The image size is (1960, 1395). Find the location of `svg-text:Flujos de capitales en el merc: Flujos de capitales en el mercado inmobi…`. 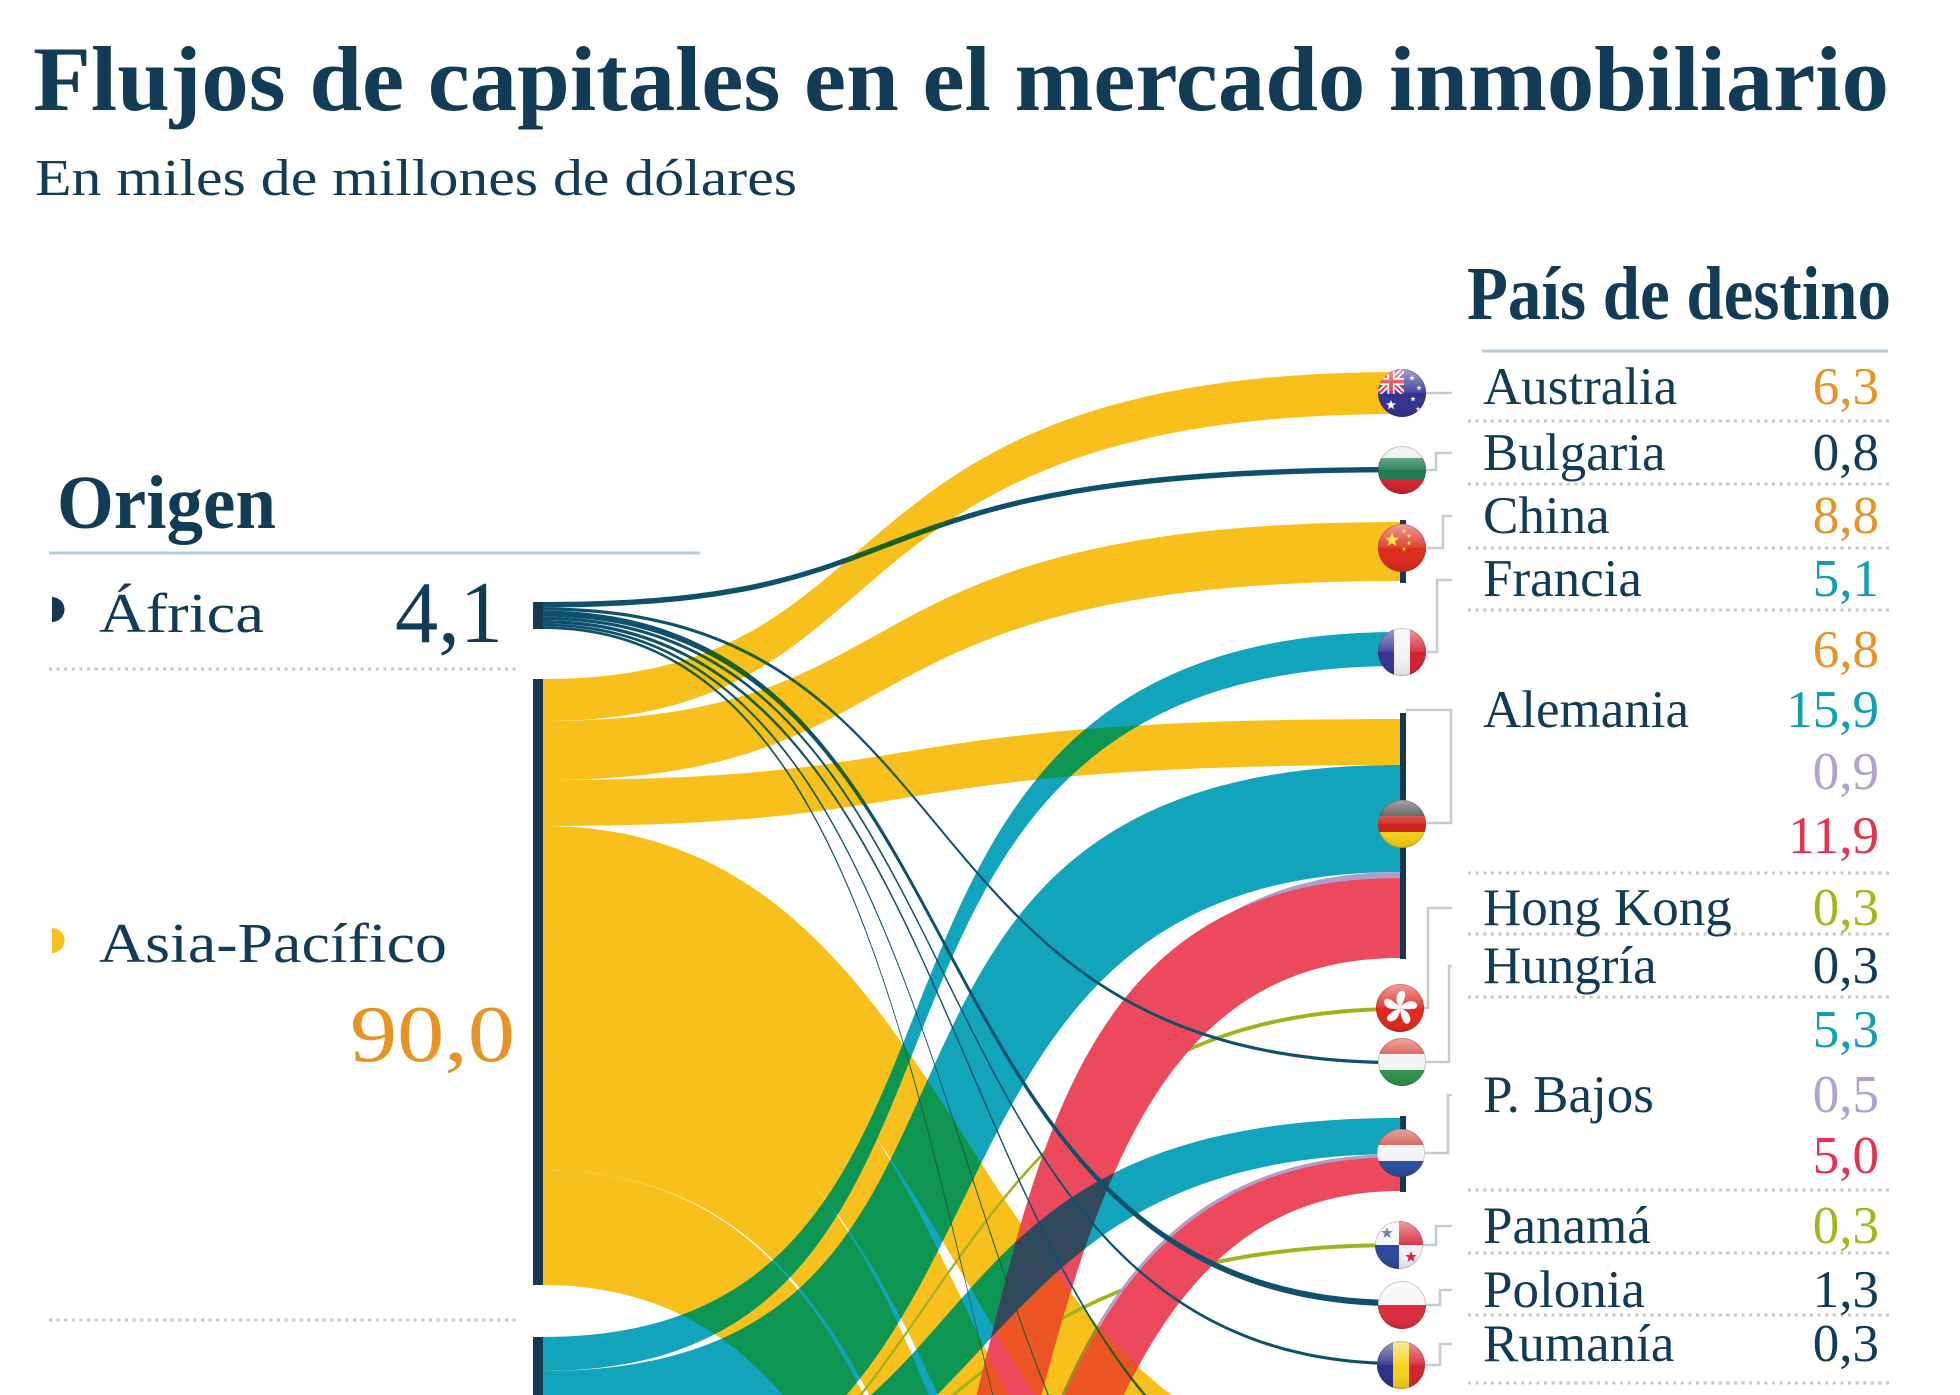

svg-text:Flujos de capitales en el merc: Flujos de capitales en el mercado inmobi… is located at coordinates (961, 79).